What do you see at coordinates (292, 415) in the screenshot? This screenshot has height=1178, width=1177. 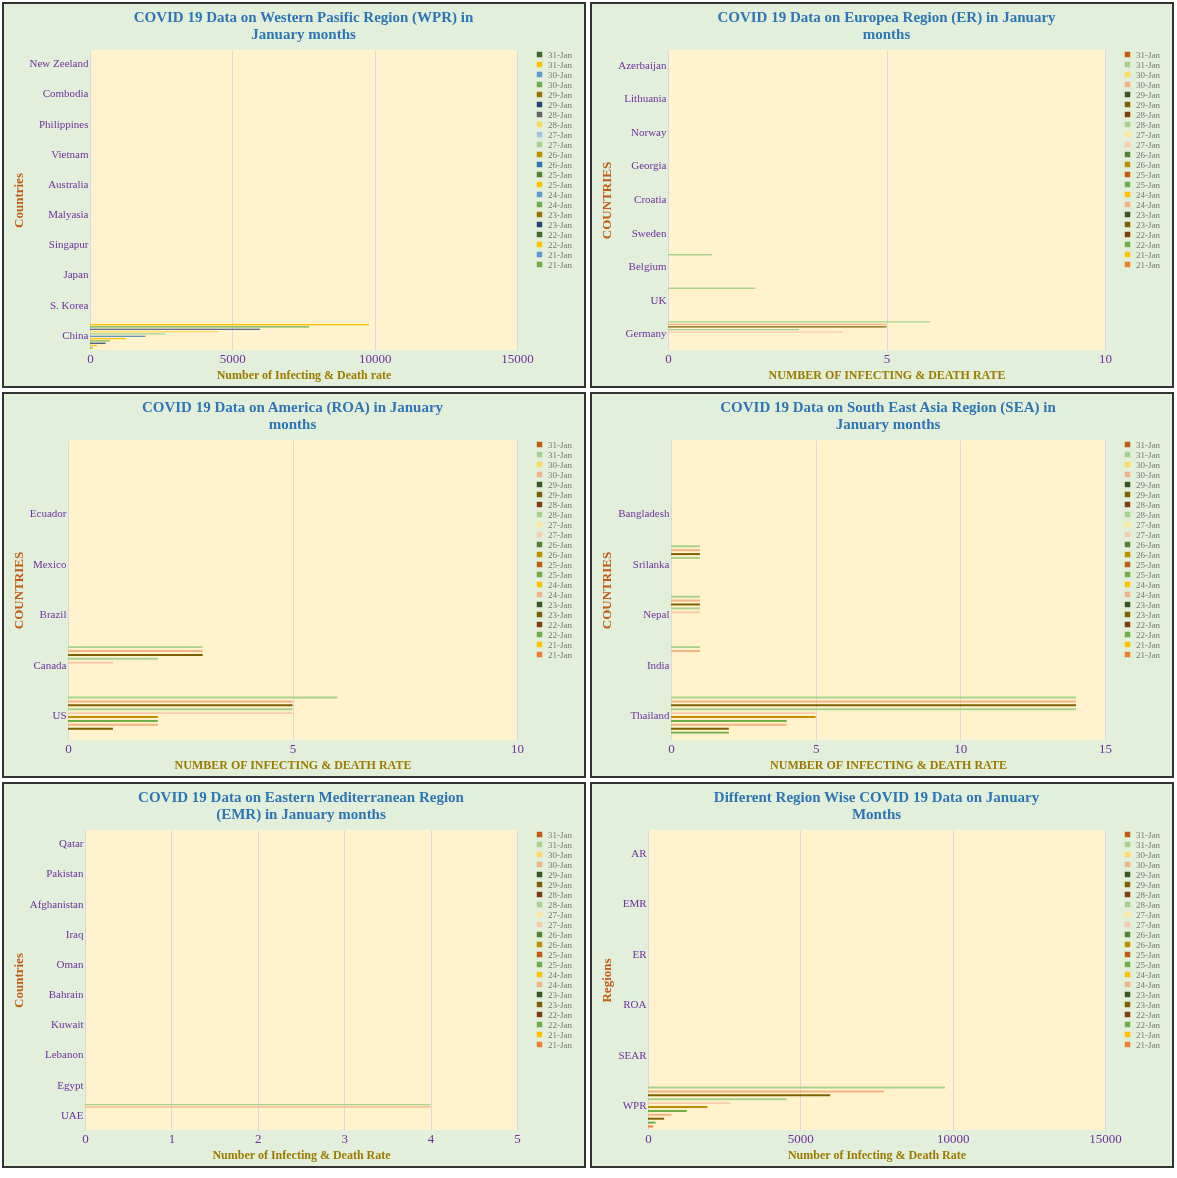 I see `chart-title: COVID 19 Data on America (ROA) in January months` at bounding box center [292, 415].